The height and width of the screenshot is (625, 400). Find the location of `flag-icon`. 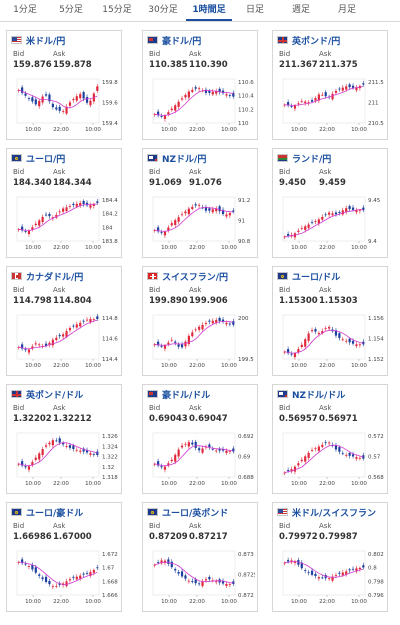

flag-icon is located at coordinates (282, 512).